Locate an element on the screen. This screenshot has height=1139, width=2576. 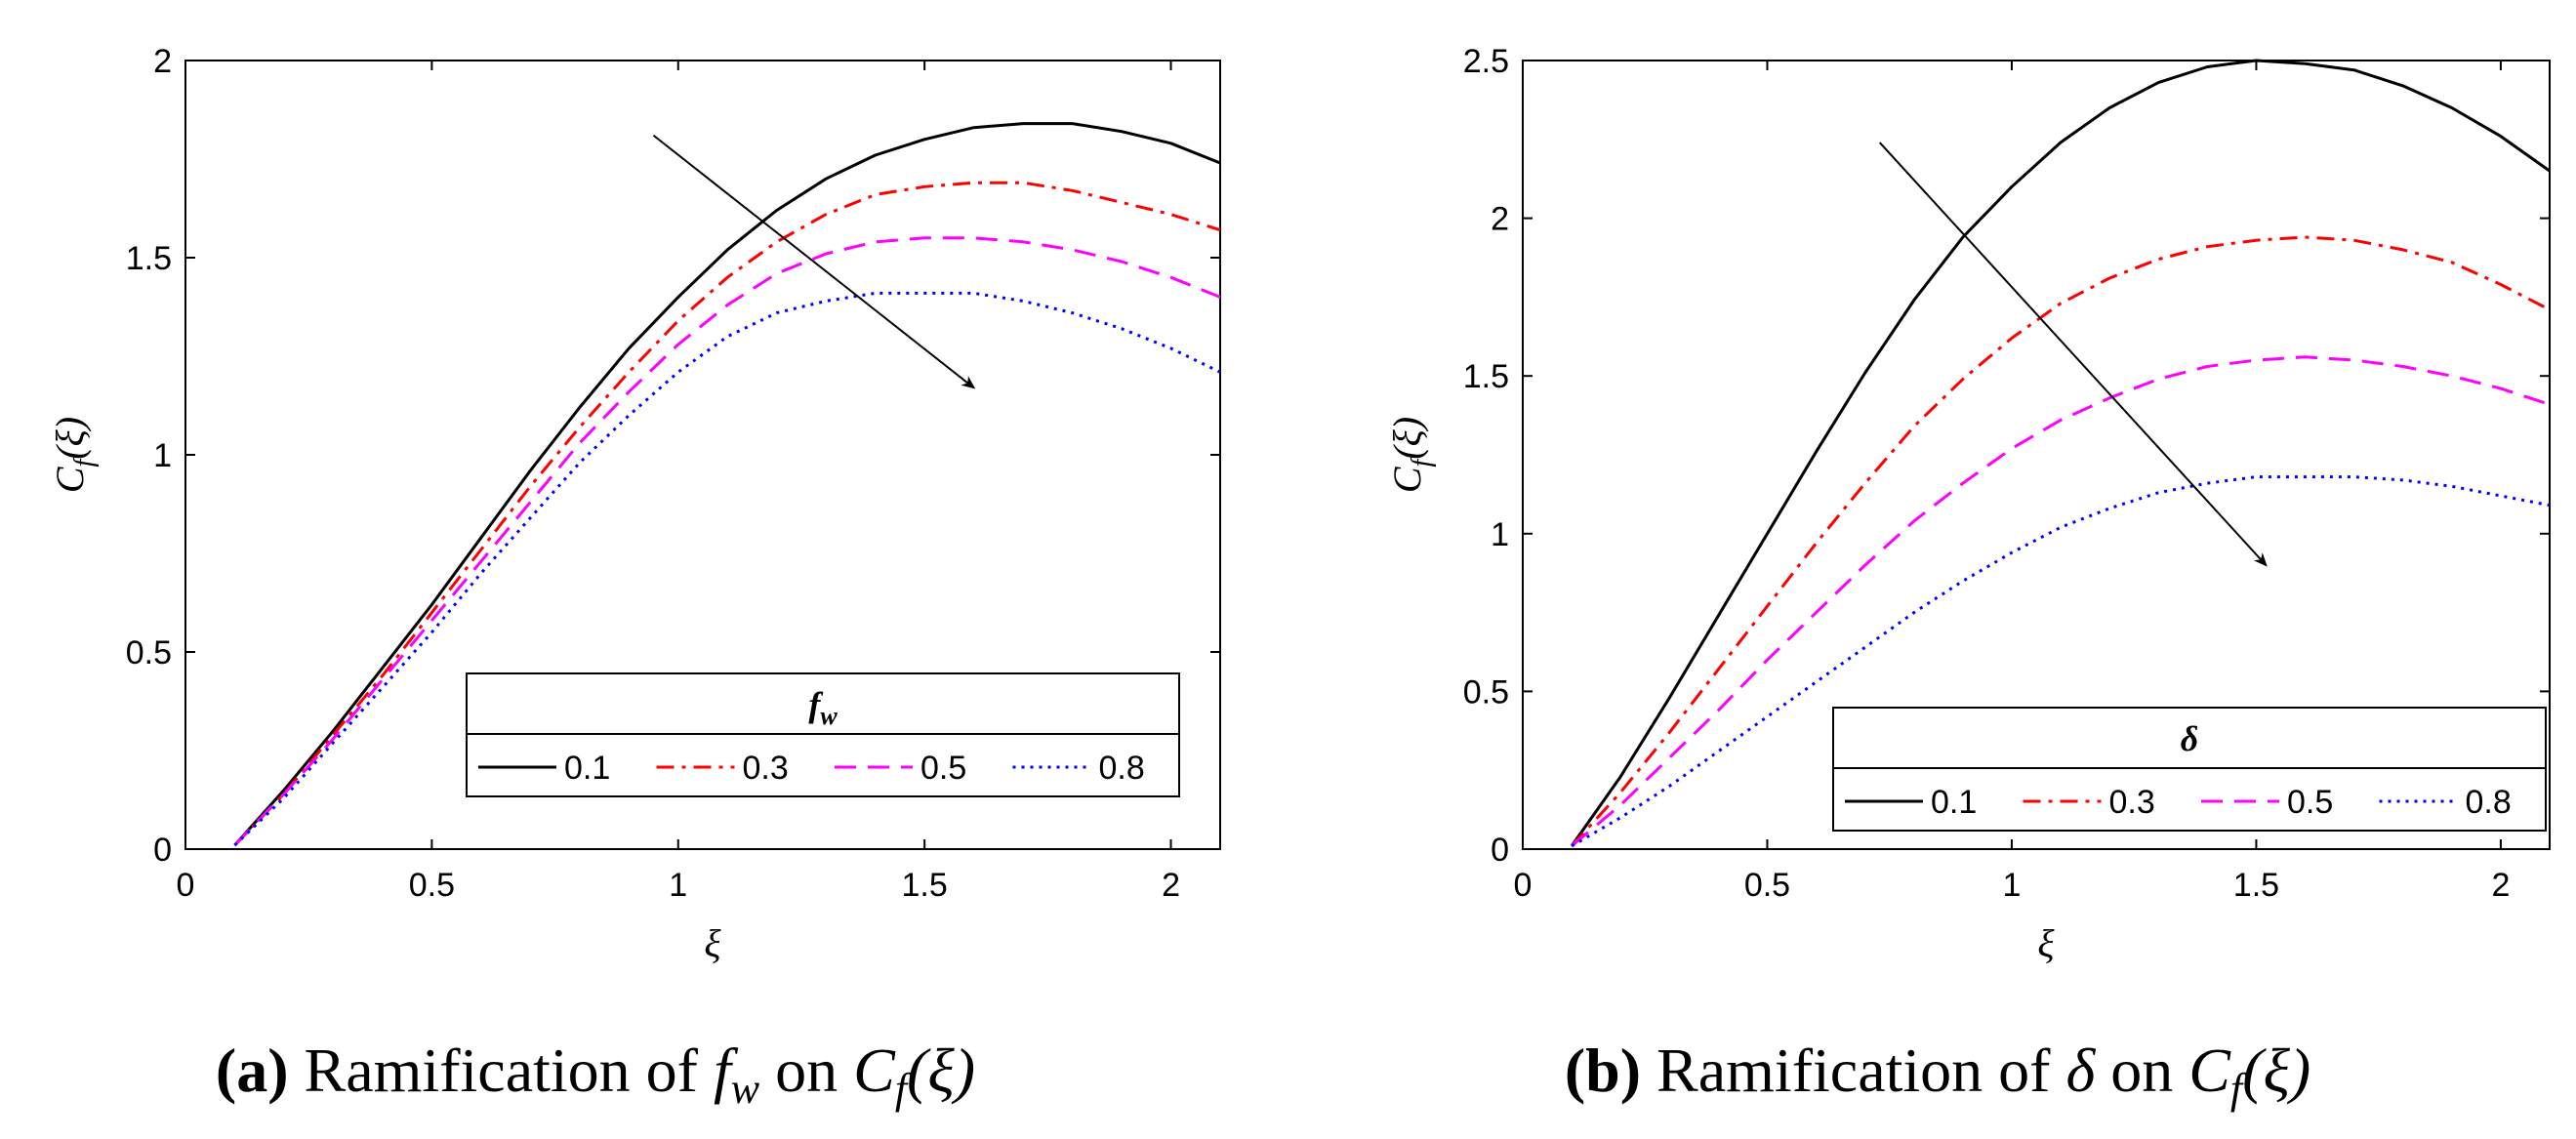
legend-title-b: δ is located at coordinates (2189, 738).